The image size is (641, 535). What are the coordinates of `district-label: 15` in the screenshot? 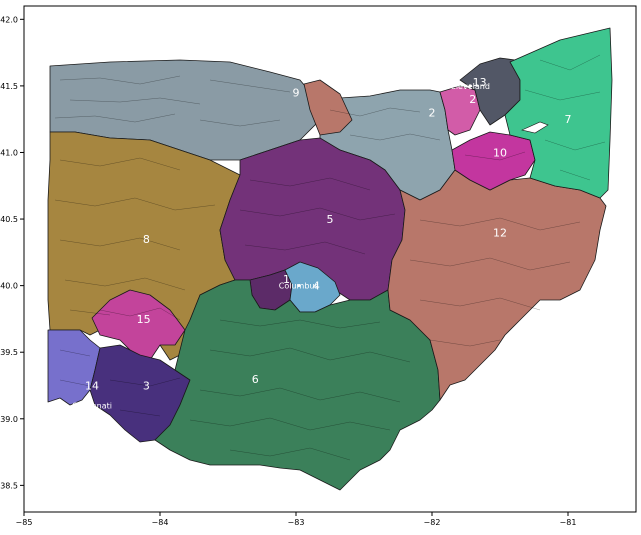 It's located at (144, 319).